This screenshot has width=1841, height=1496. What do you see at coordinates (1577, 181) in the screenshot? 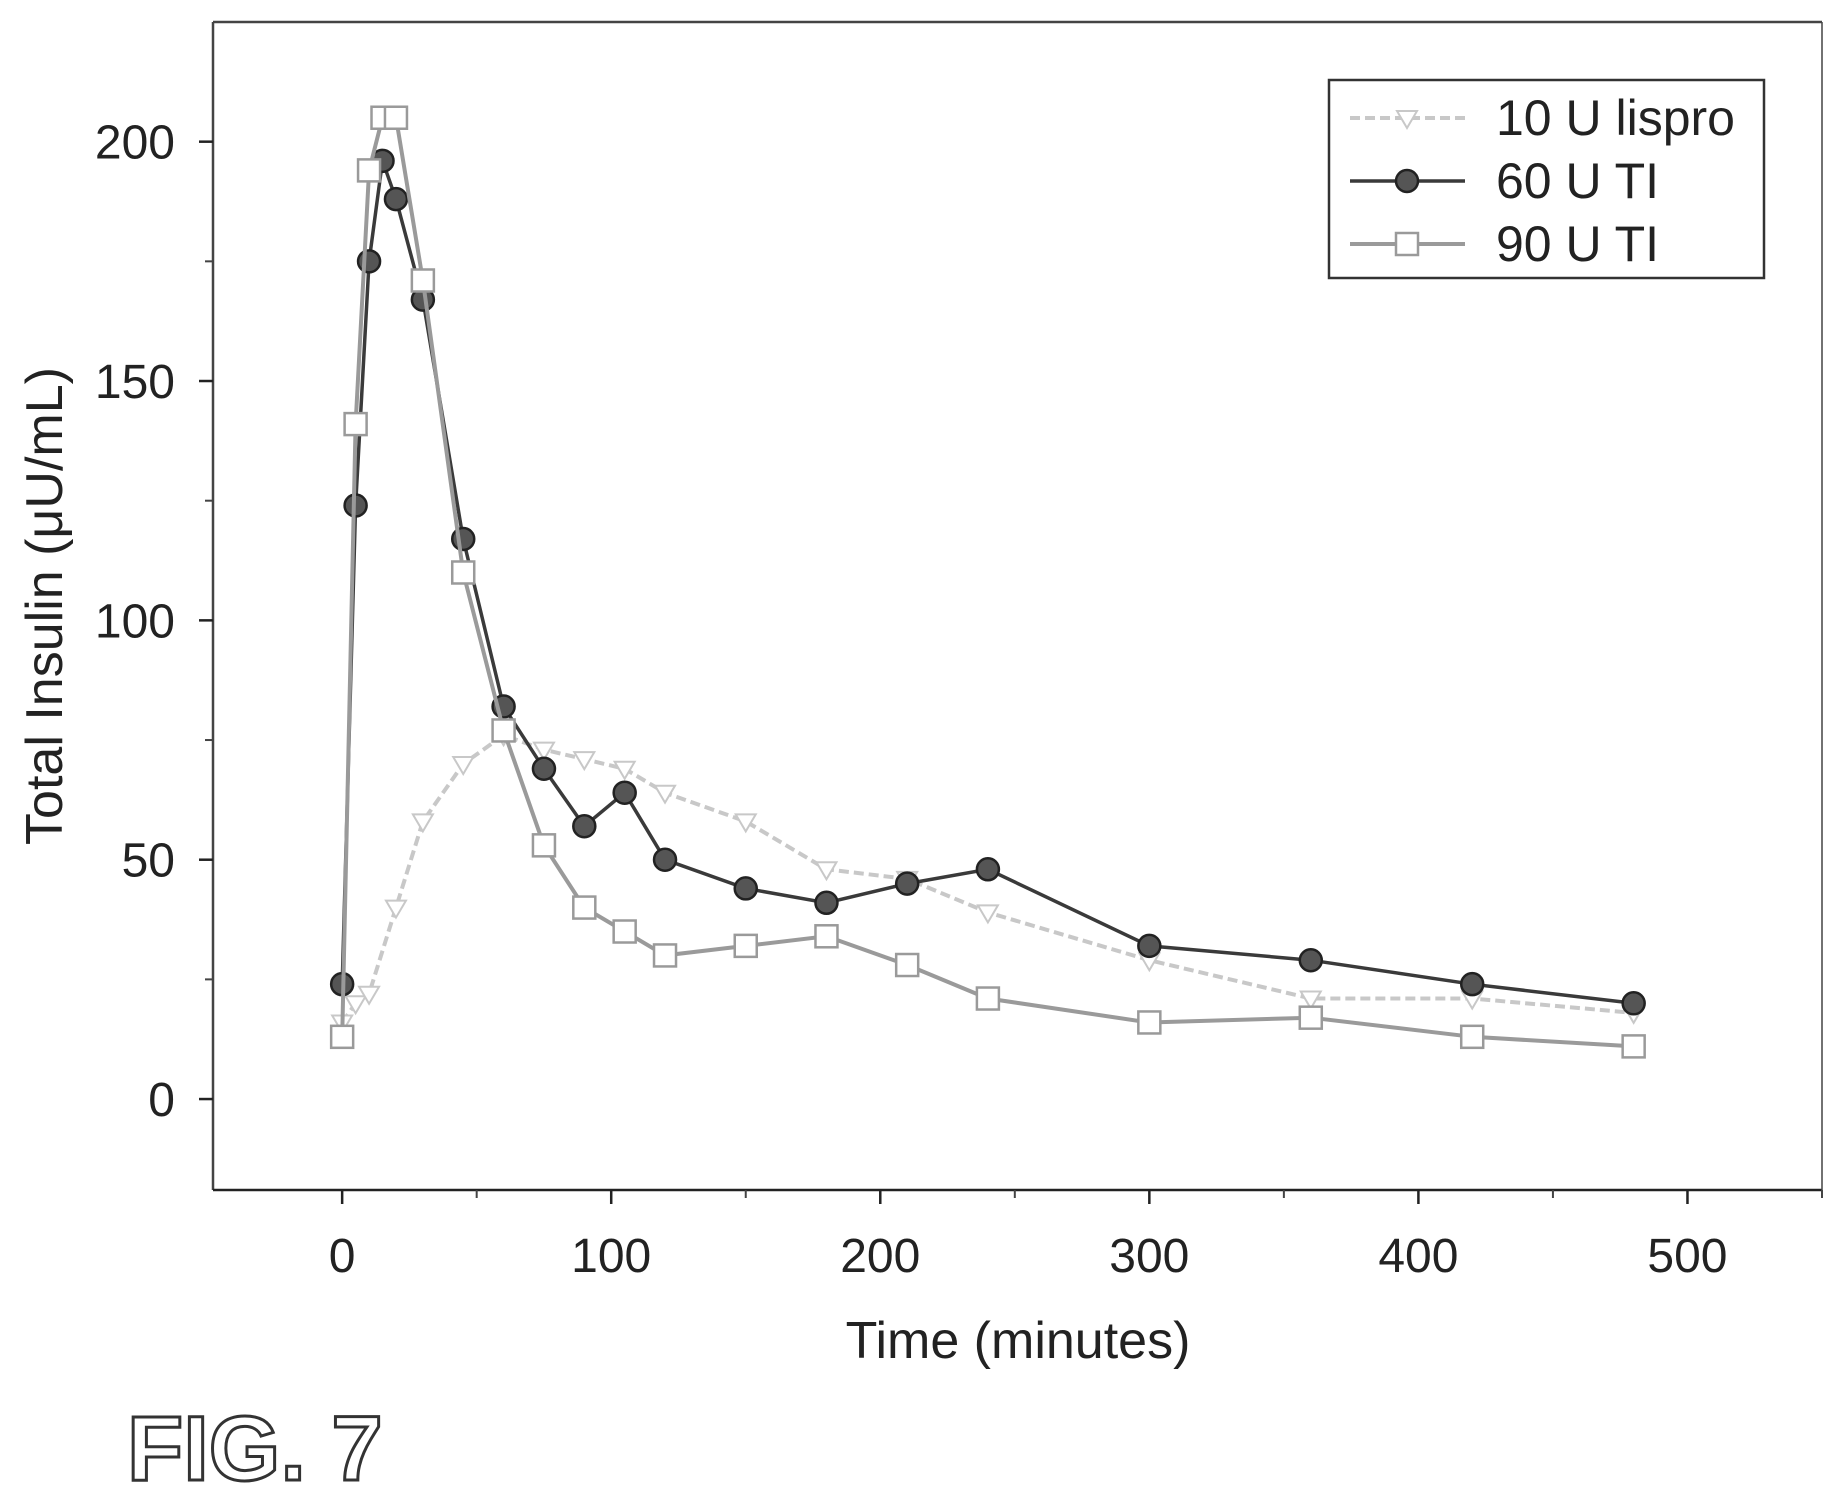
I see `legend-label: 60 U TI` at bounding box center [1577, 181].